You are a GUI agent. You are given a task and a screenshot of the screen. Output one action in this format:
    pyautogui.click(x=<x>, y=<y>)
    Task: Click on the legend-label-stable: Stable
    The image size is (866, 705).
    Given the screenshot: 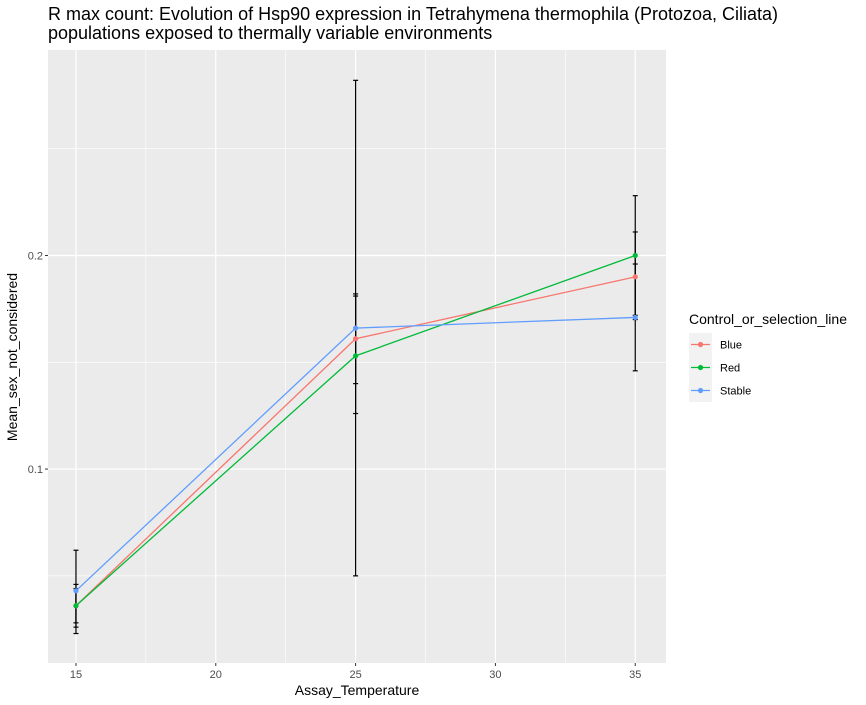 What is the action you would take?
    pyautogui.click(x=735, y=392)
    